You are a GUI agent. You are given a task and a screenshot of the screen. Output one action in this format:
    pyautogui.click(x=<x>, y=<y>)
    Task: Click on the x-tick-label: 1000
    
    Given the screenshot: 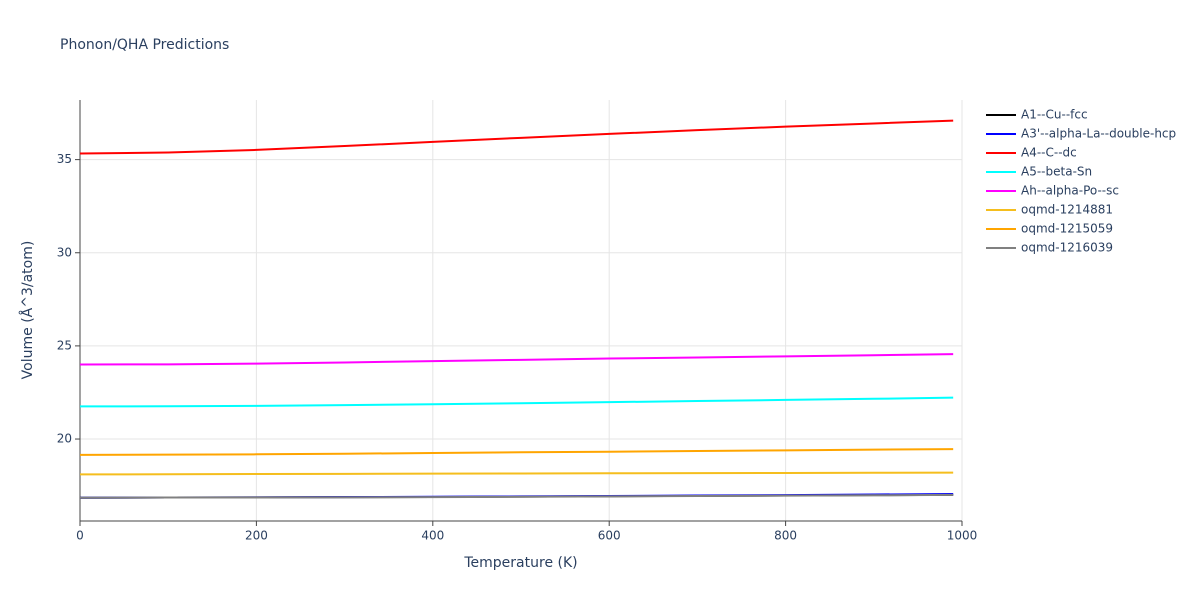 What is the action you would take?
    pyautogui.click(x=962, y=536)
    